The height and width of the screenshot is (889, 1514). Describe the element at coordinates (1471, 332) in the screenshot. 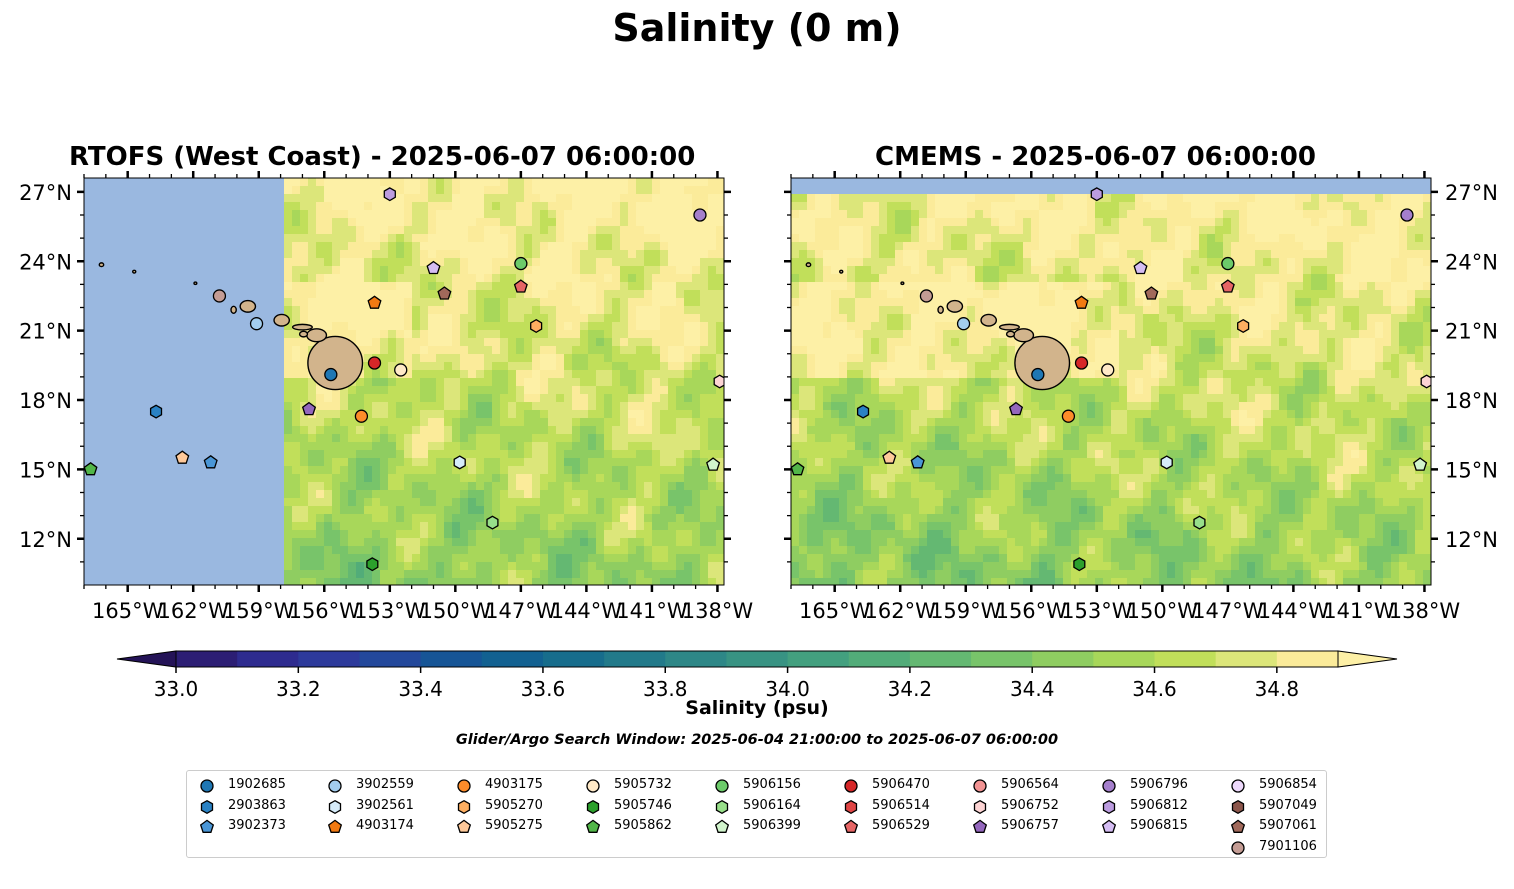

I see `lat-tick-label: 21°N` at that location.